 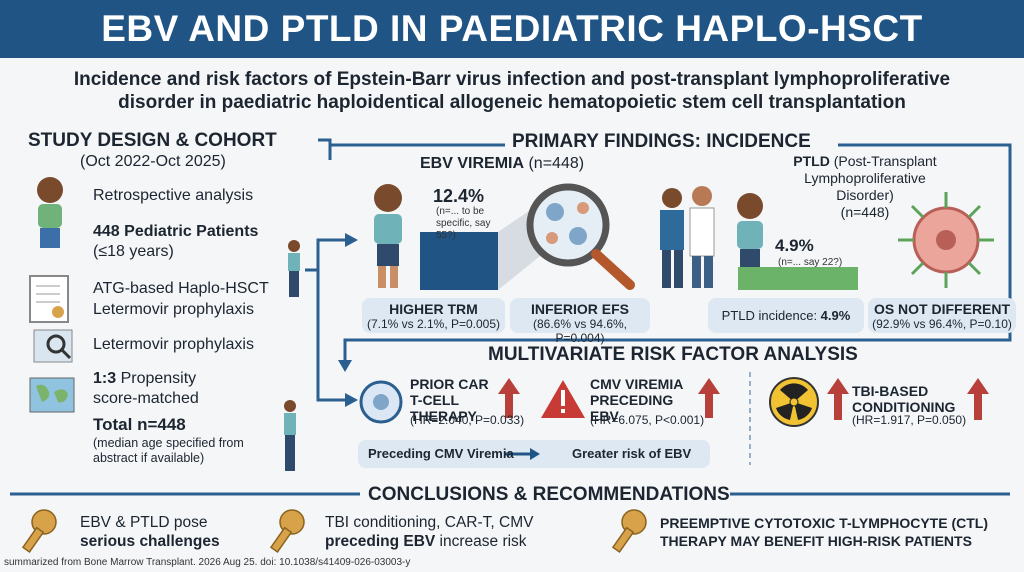 I want to click on finding-box: OS NOT DIFFERENT (92.9% vs 96.4%, P=0.10), so click(x=942, y=315).